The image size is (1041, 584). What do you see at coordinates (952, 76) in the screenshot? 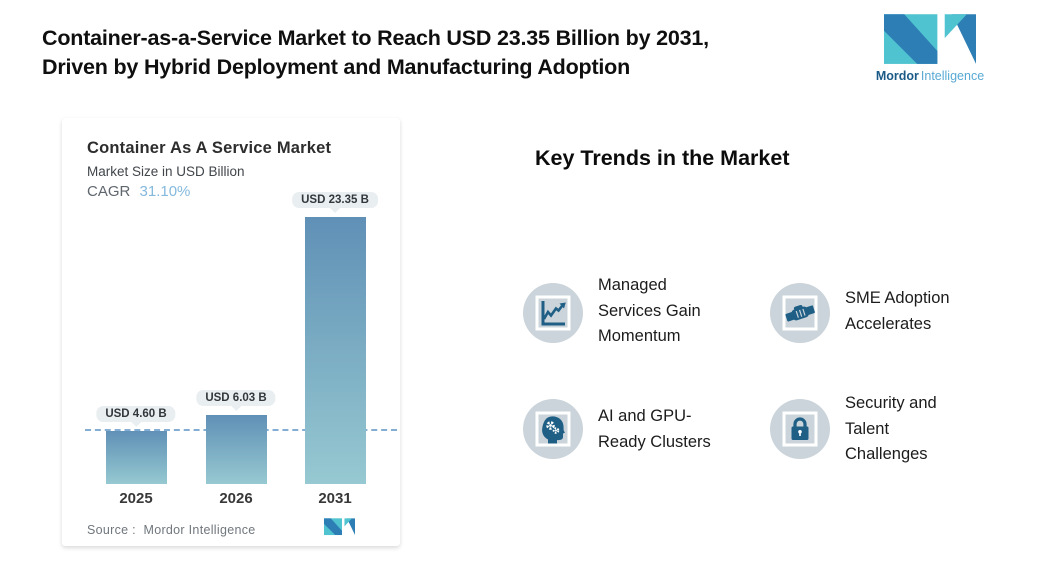
I see `brand-name-light: Intelligence` at bounding box center [952, 76].